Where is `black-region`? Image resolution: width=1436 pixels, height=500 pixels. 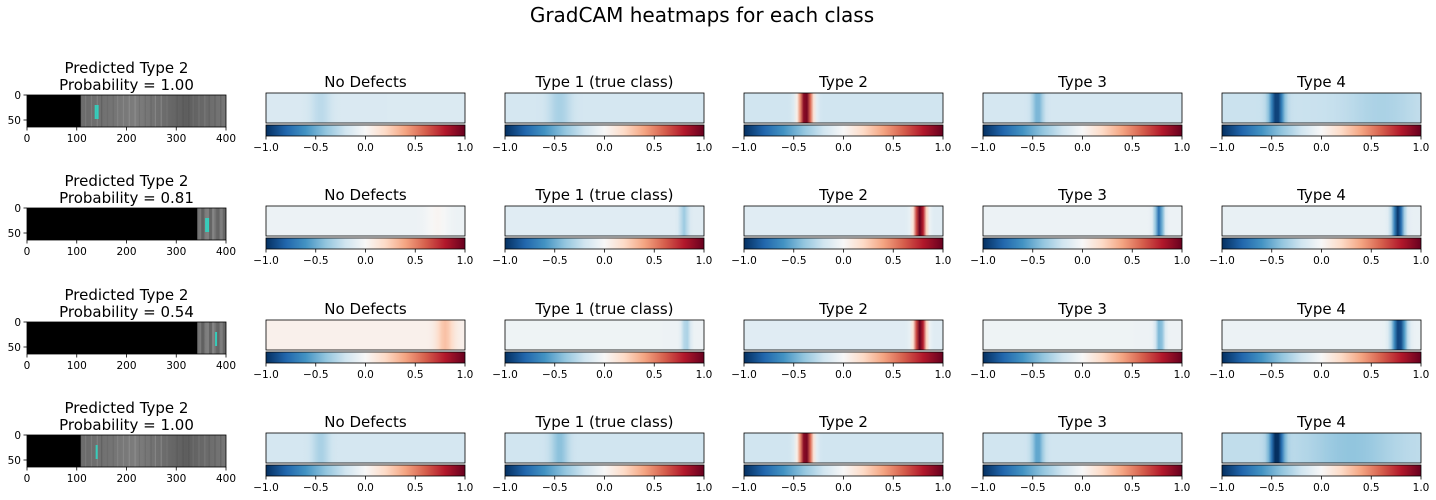 black-region is located at coordinates (54, 111).